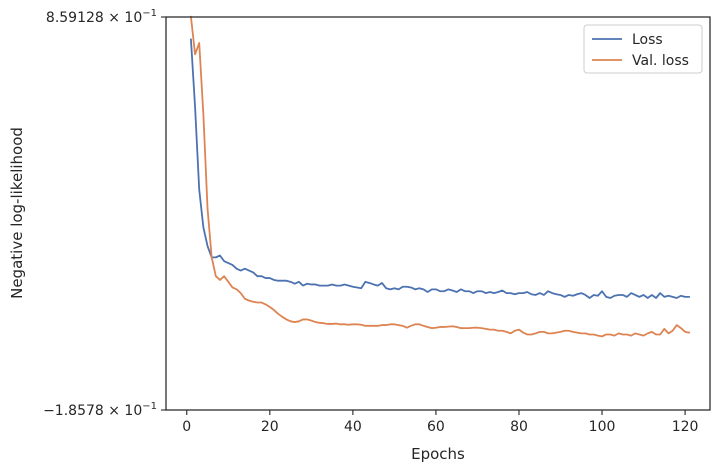  What do you see at coordinates (17, 213) in the screenshot?
I see `y-axis-label: Negative log-likelihood` at bounding box center [17, 213].